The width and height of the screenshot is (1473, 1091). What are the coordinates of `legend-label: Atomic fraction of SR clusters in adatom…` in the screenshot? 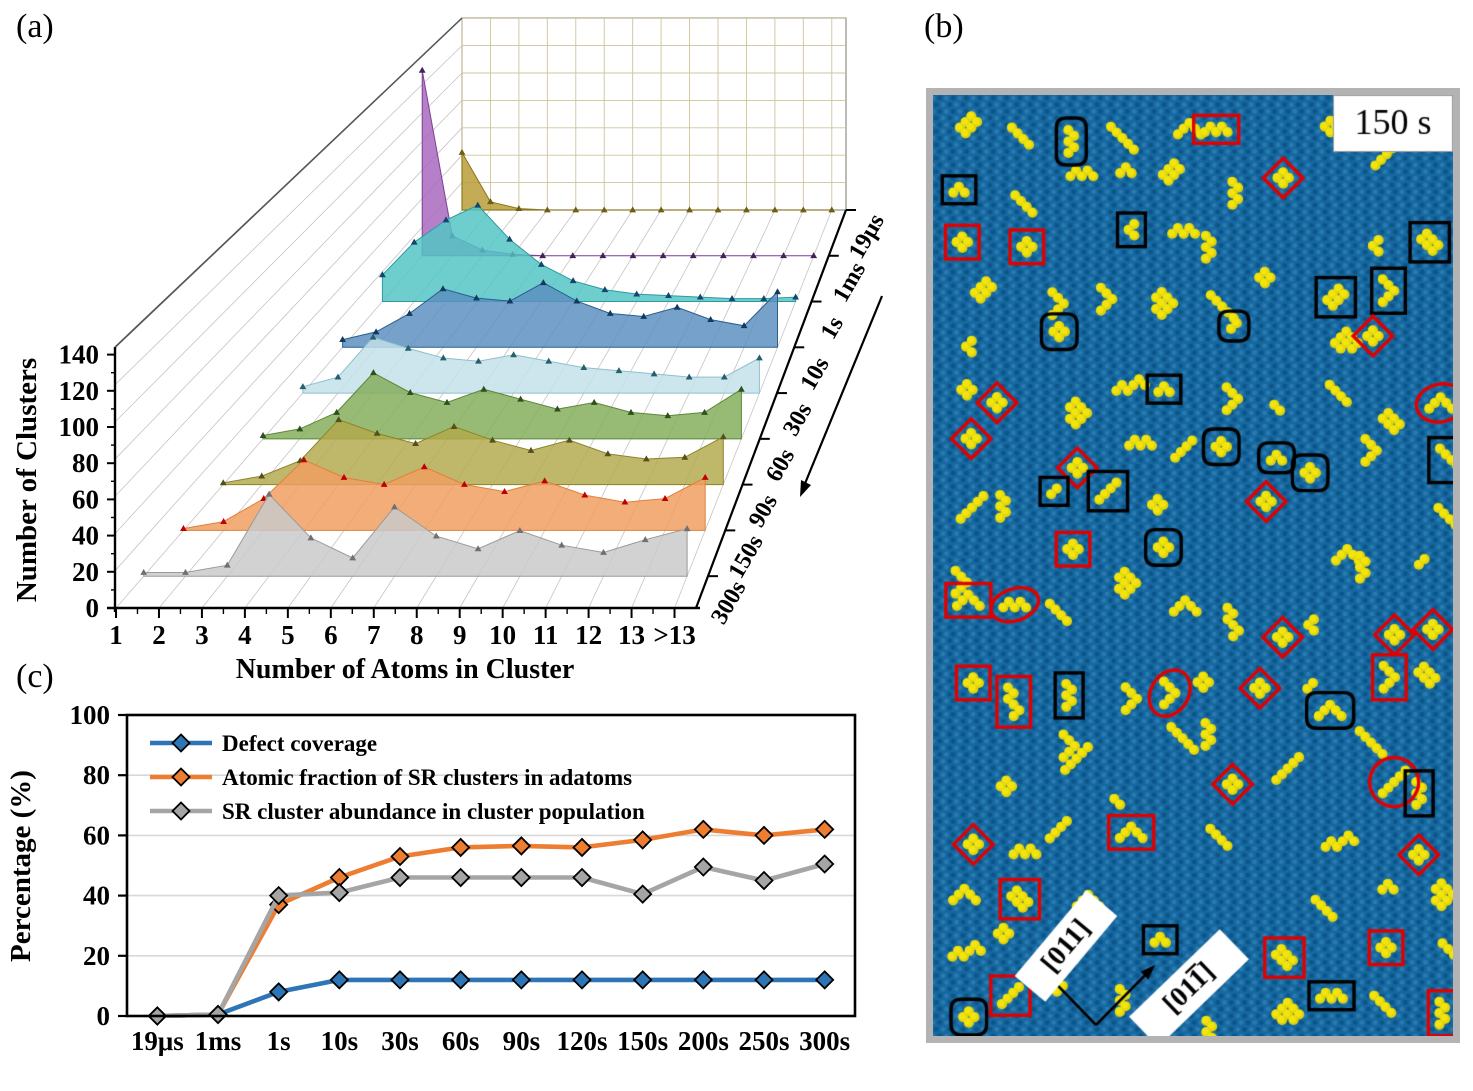 It's located at (427, 777).